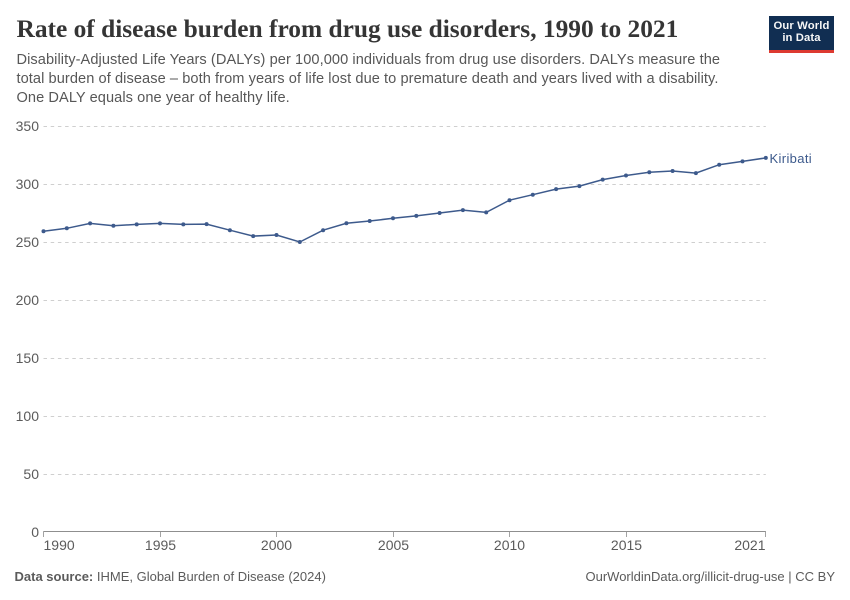  What do you see at coordinates (35, 532) in the screenshot?
I see `svg-text: 0` at bounding box center [35, 532].